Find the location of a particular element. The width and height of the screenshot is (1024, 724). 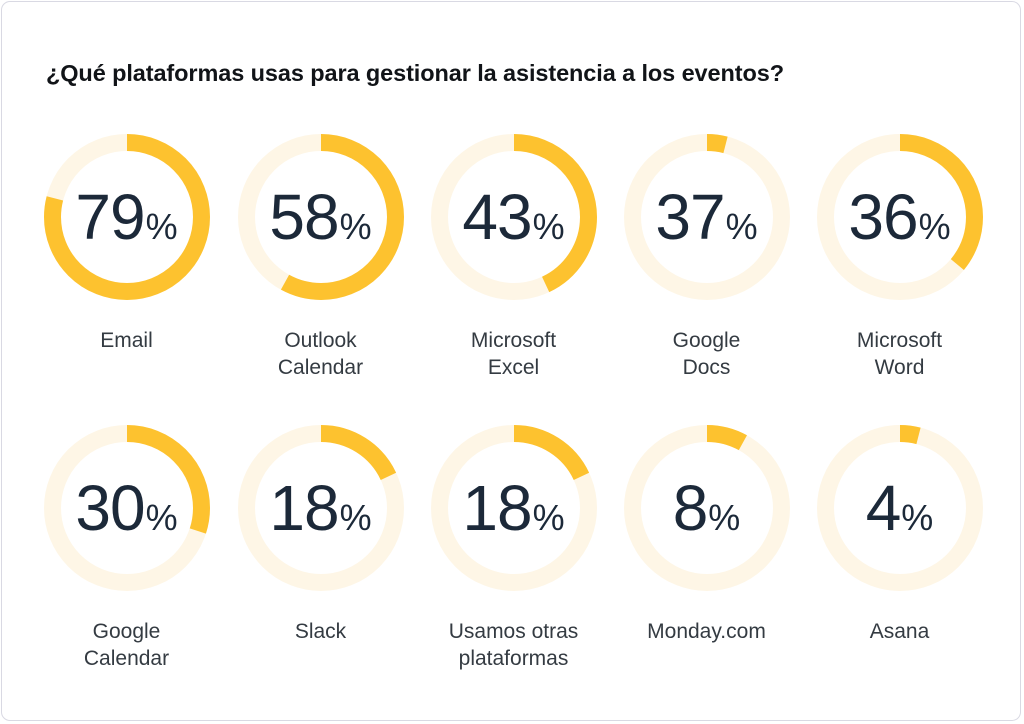

donut-value: 4% is located at coordinates (899, 508).